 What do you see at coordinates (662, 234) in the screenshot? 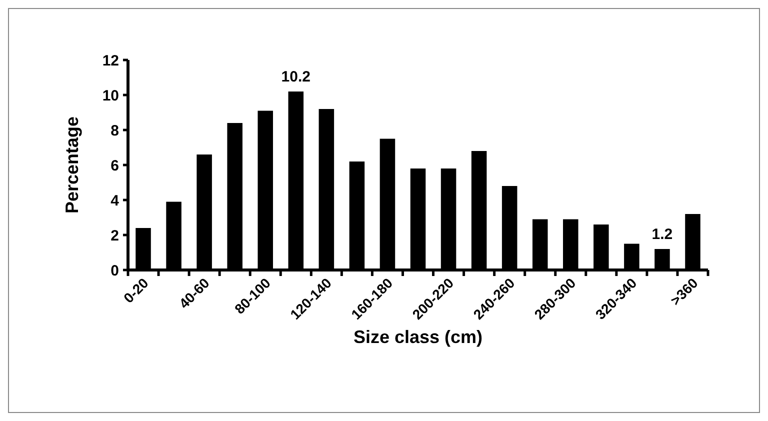
I see `data-label: 1.2` at bounding box center [662, 234].